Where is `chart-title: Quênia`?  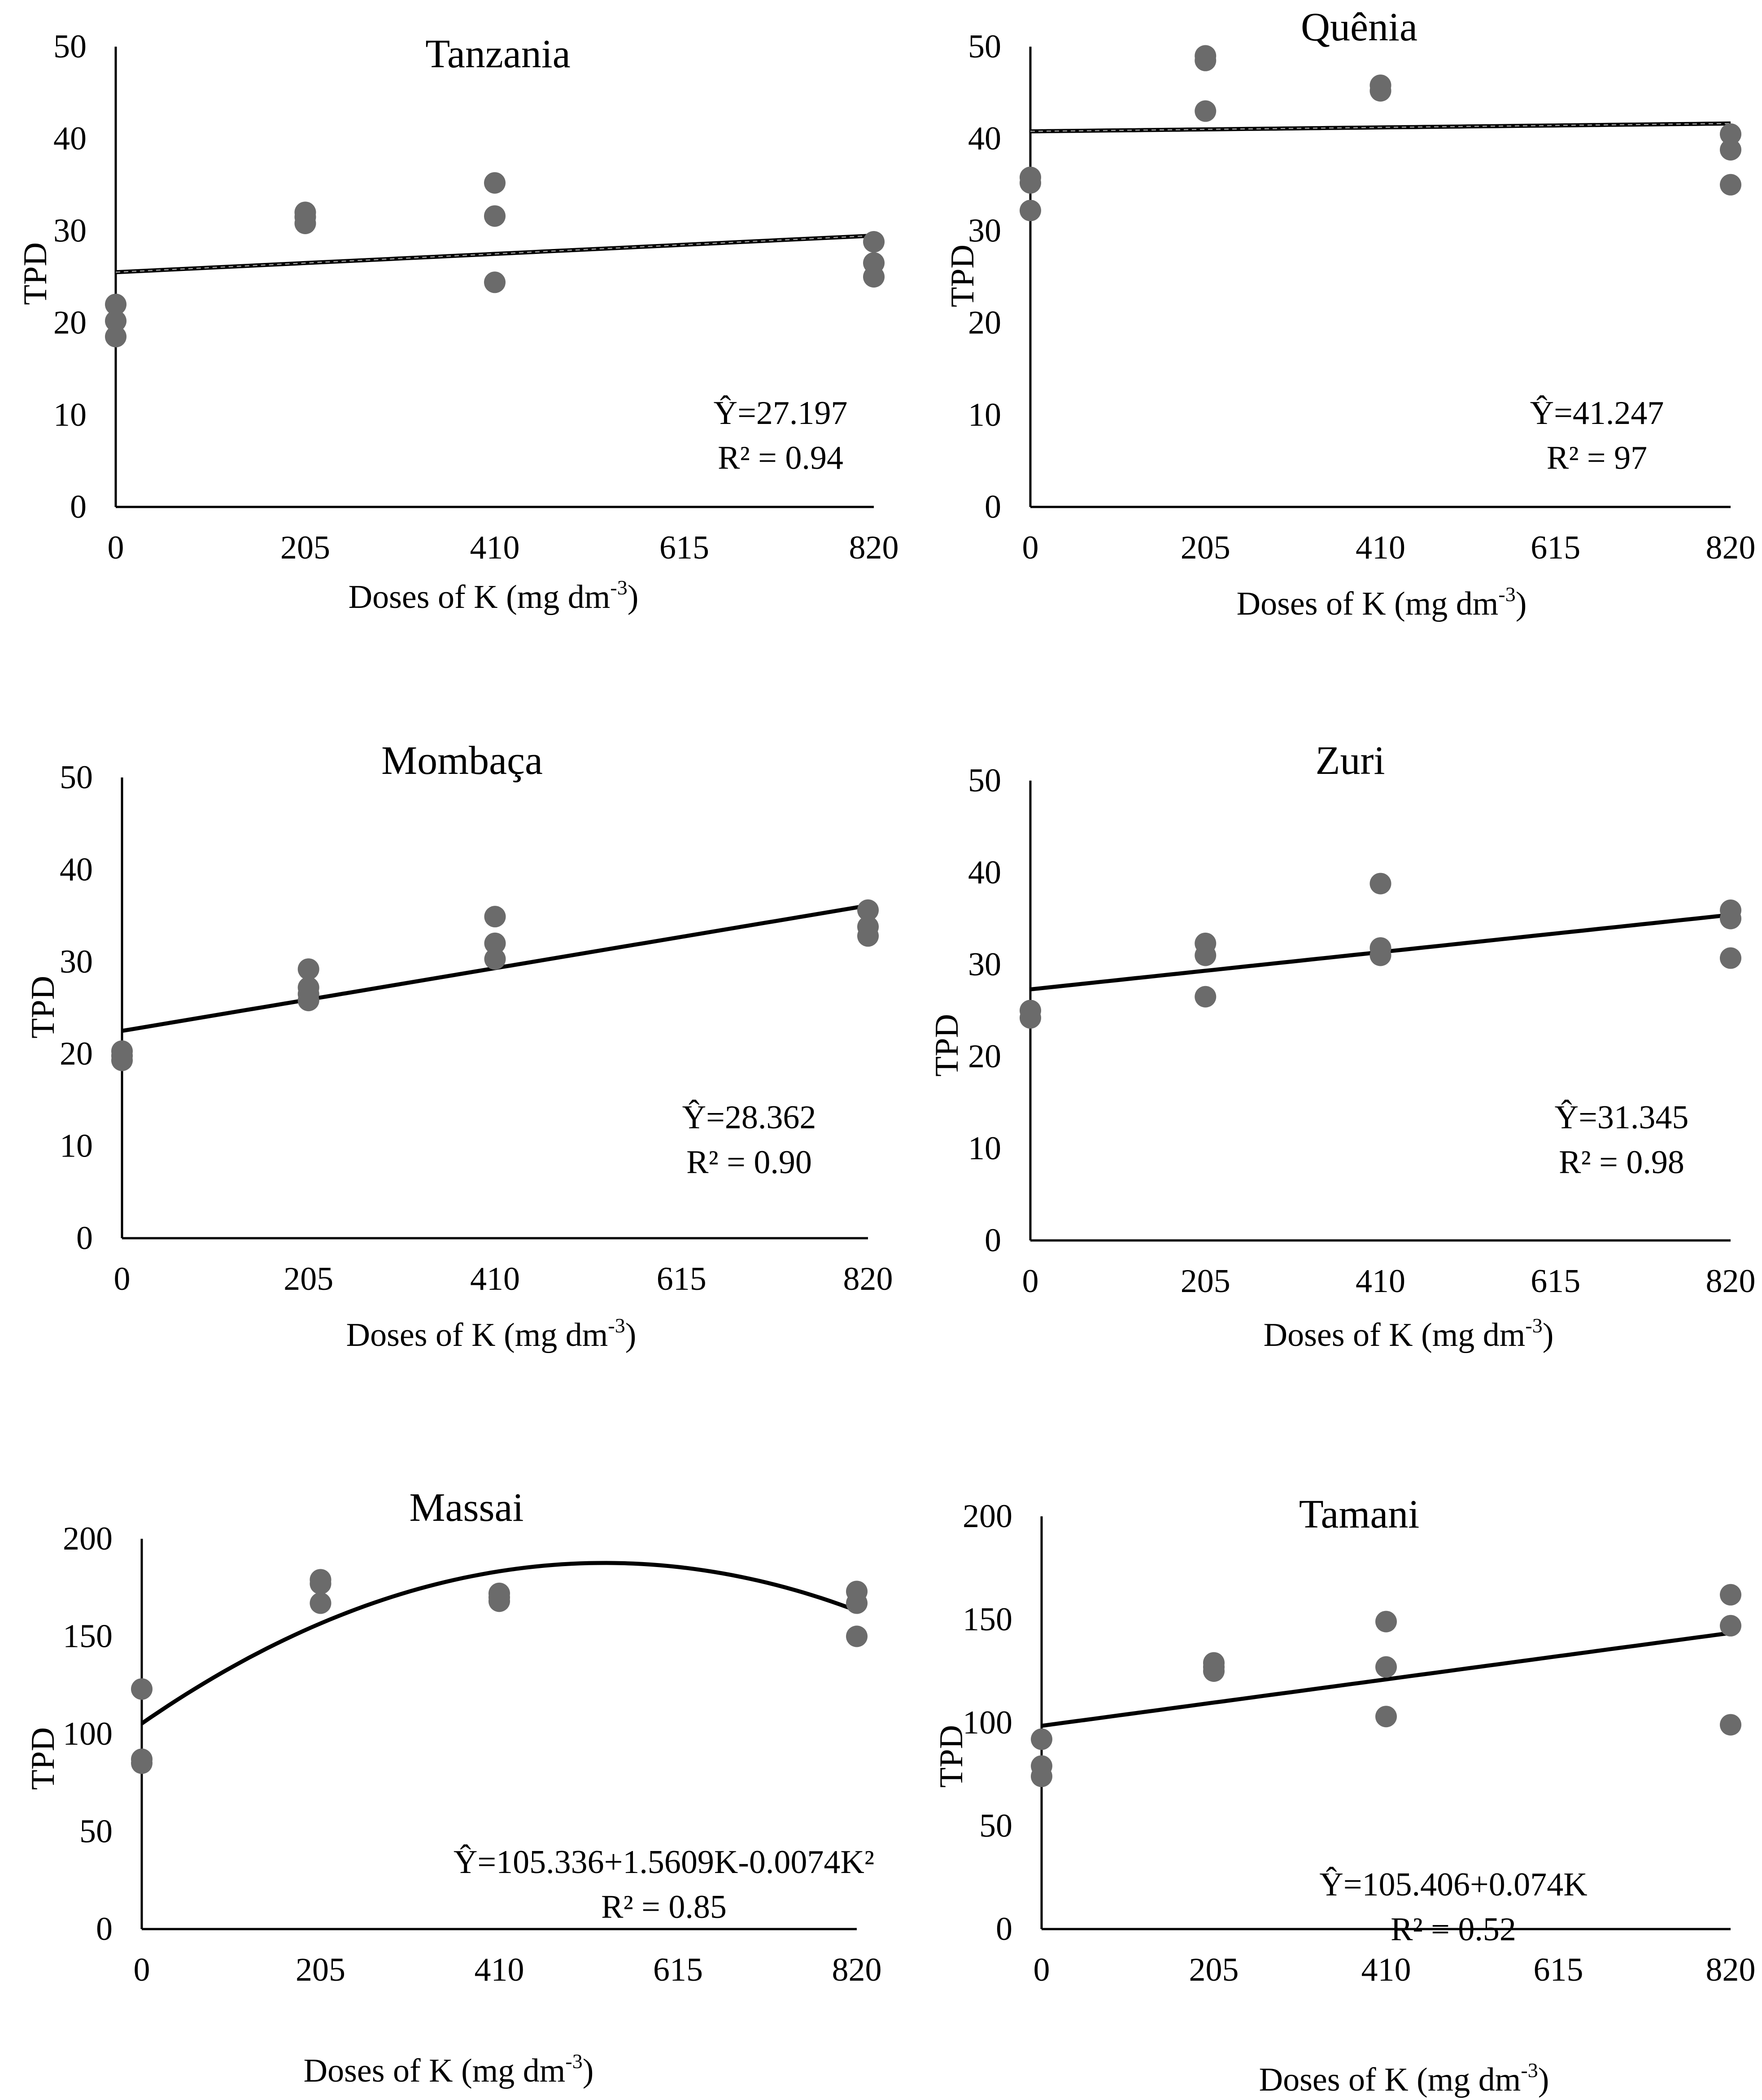
chart-title: Quênia is located at coordinates (1359, 27).